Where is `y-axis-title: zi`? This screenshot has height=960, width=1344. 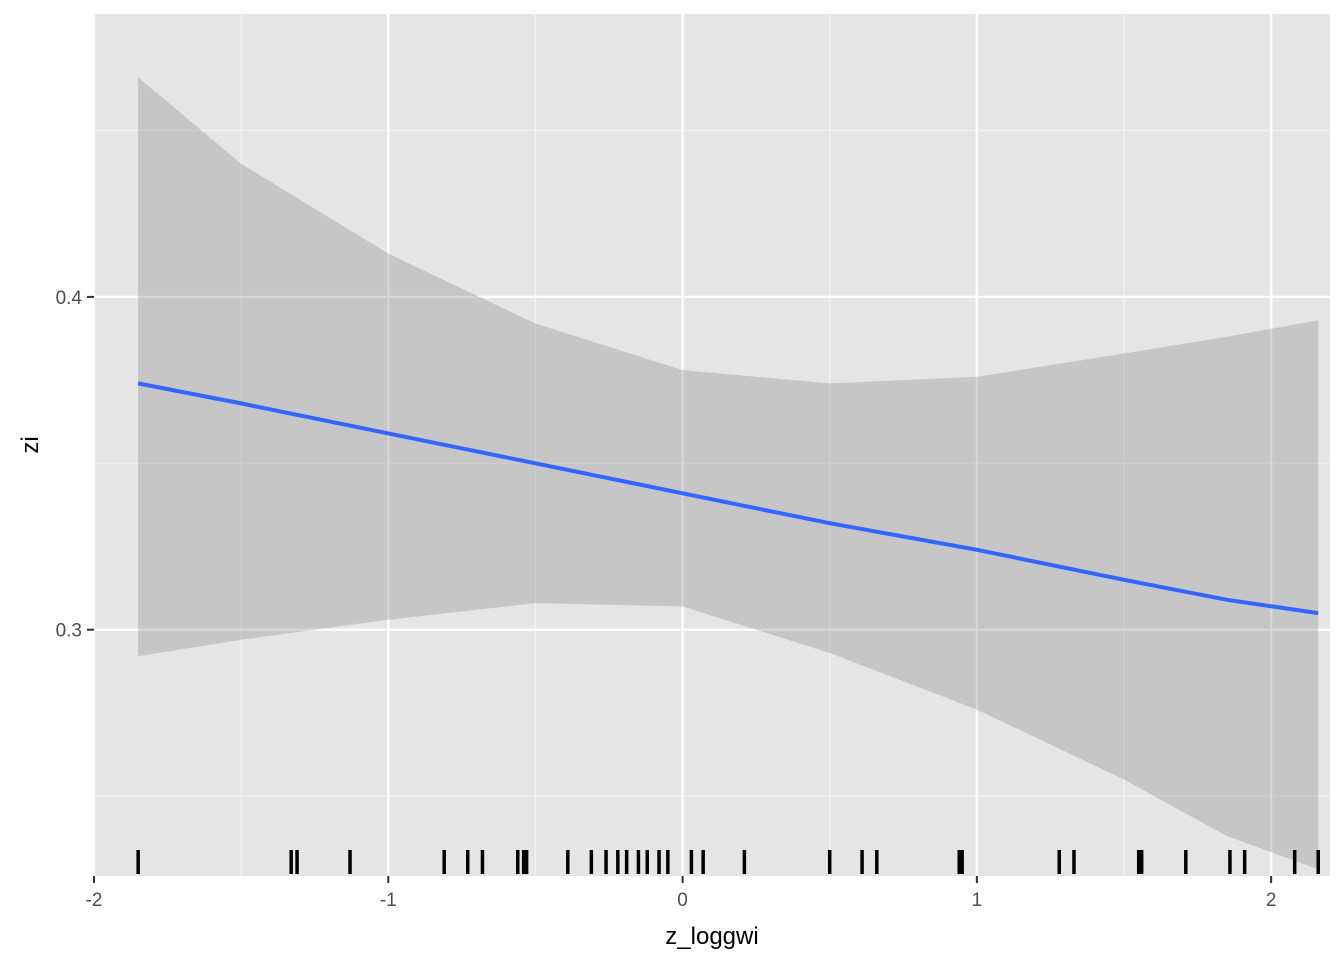
y-axis-title: zi is located at coordinates (30, 444).